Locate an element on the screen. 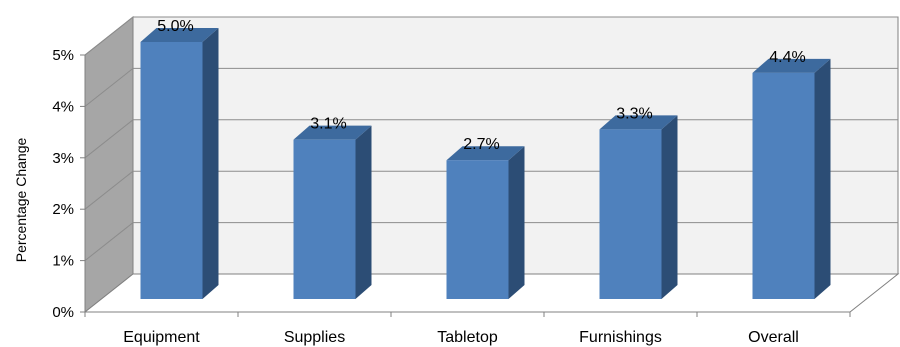  data-label: 3.1% is located at coordinates (328, 124).